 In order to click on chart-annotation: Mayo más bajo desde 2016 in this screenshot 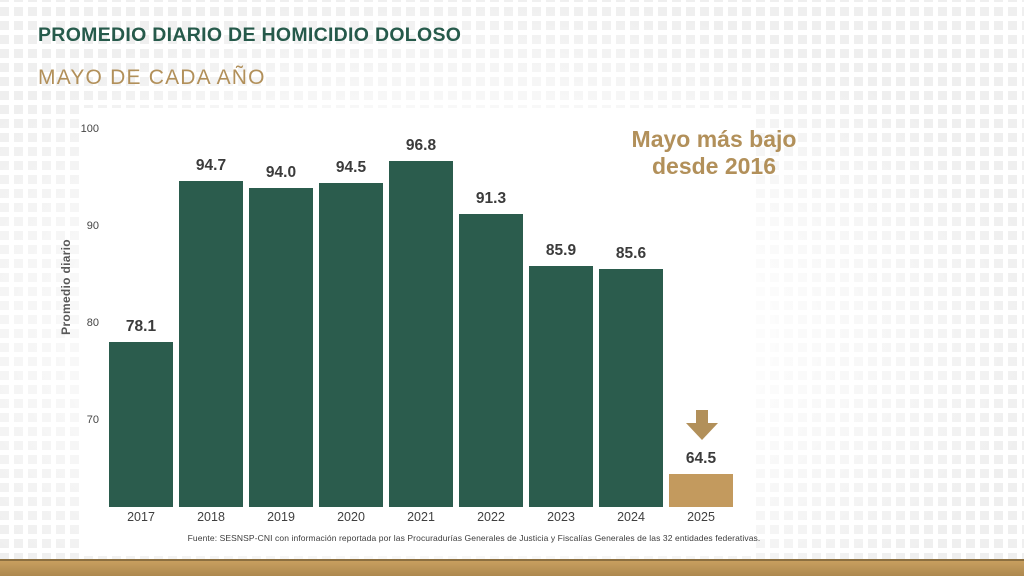, I will do `click(714, 153)`.